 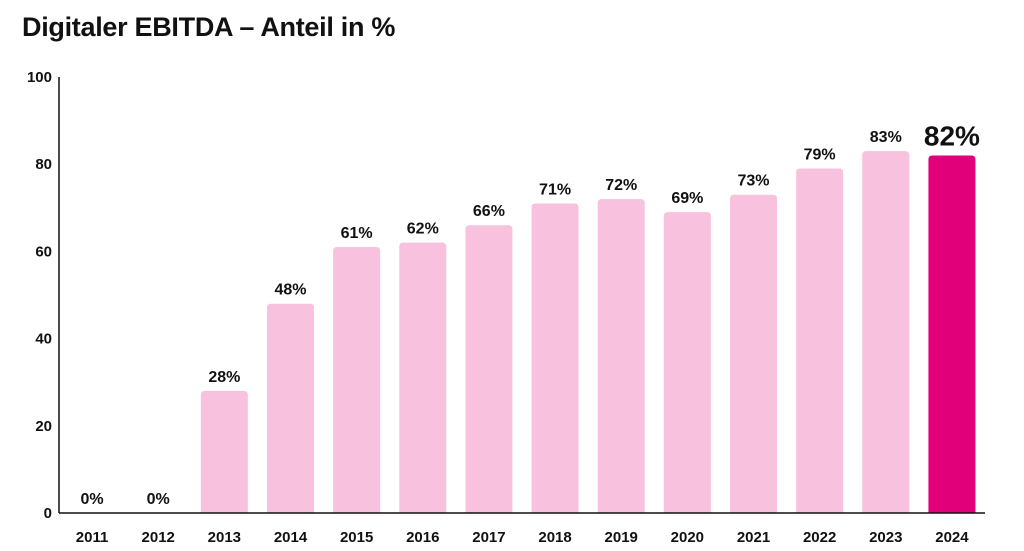 I want to click on x-tick-2019: 2019, so click(x=621, y=537).